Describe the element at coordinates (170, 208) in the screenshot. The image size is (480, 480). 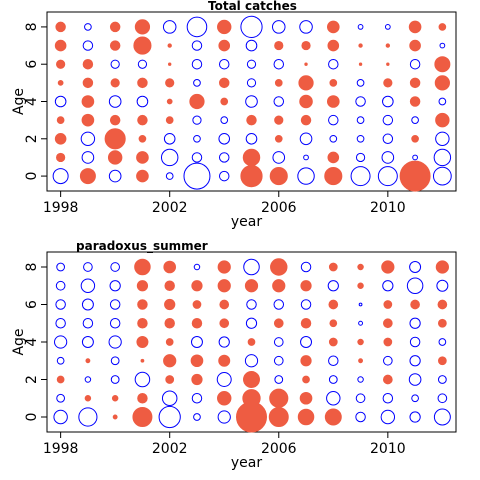
I see `x-tick-label: 2002` at that location.